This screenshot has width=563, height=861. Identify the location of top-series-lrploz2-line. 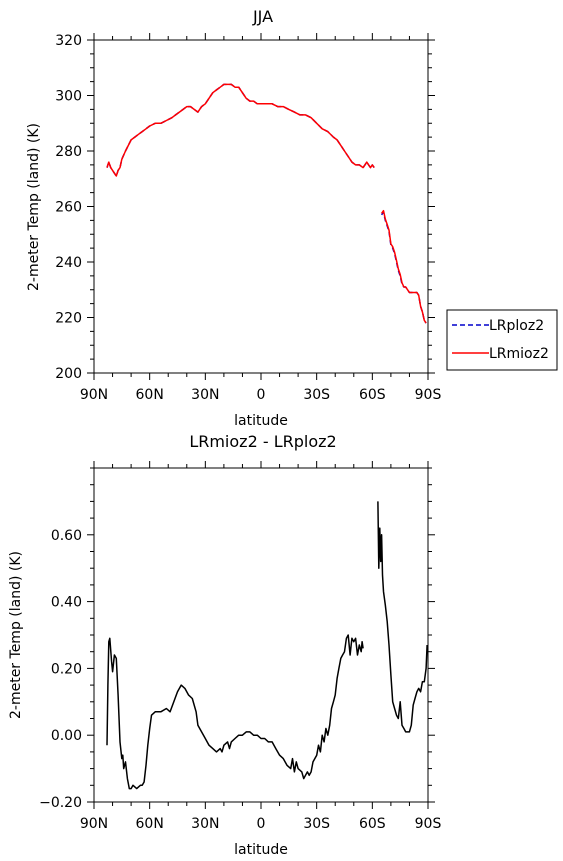
(240, 130).